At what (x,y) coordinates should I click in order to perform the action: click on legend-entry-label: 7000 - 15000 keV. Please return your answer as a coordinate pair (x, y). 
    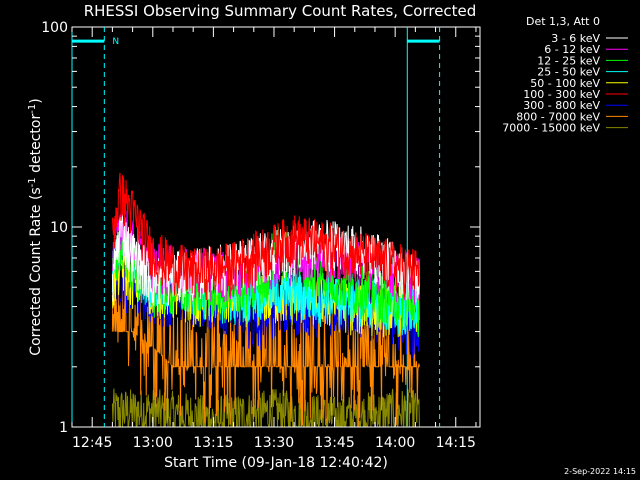
    Looking at the image, I should click on (551, 128).